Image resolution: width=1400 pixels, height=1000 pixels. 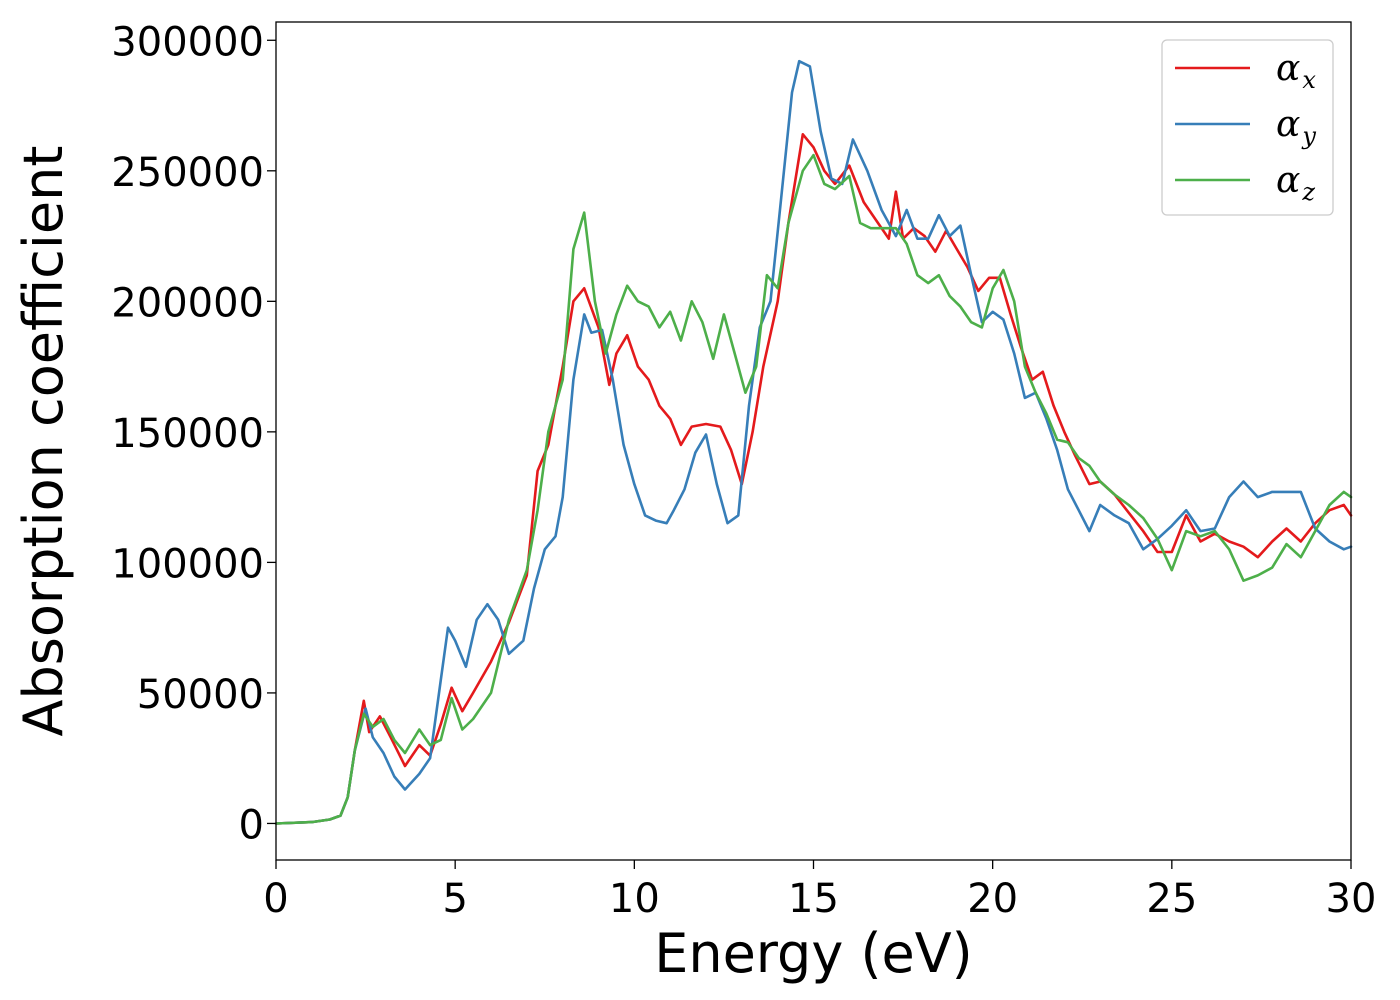 I want to click on legend-entry-x: αx, so click(x=1296, y=71).